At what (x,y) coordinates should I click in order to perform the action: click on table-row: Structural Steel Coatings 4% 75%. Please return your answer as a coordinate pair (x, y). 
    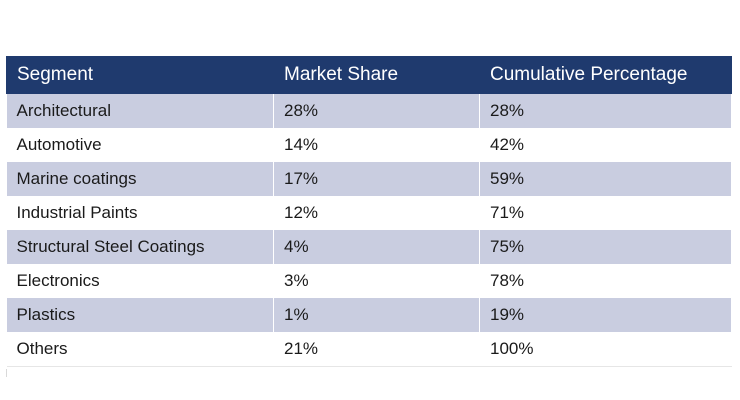
    Looking at the image, I should click on (369, 247).